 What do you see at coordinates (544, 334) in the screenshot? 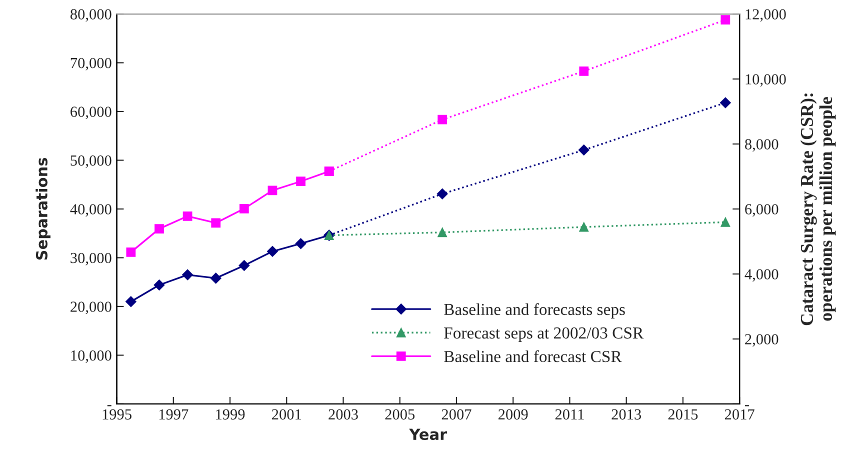
I see `legend-label: Forecast seps at 2002/03 CSR` at bounding box center [544, 334].